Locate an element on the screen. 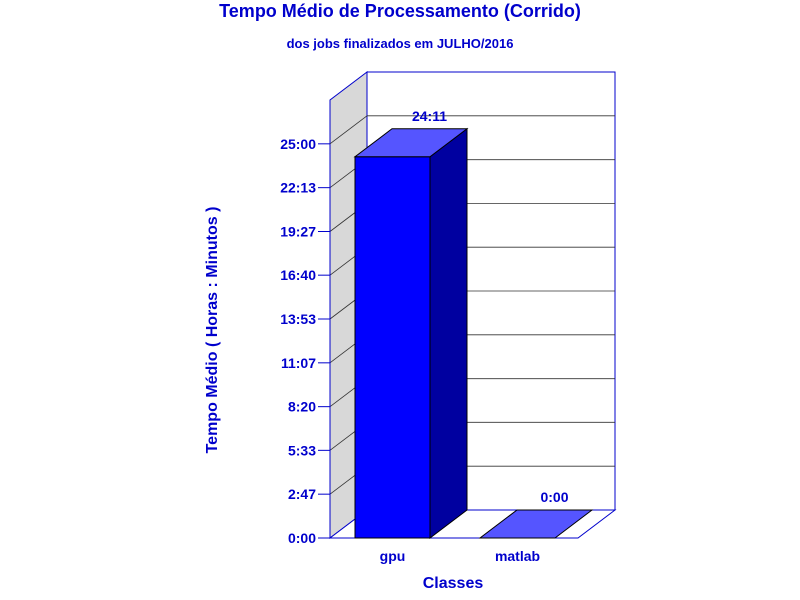  y-tick-label: 19:27 is located at coordinates (298, 231).